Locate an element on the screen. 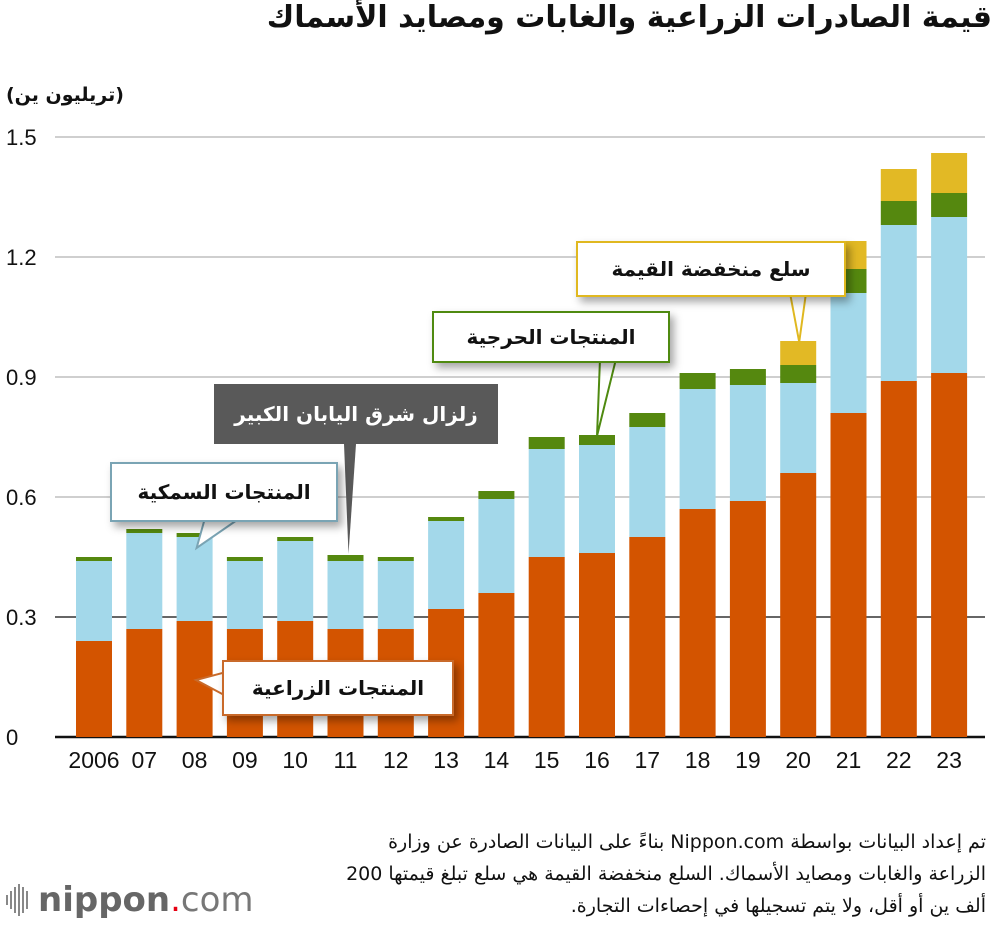  callout-fish-label: المنتجات السمكية is located at coordinates (224, 492).